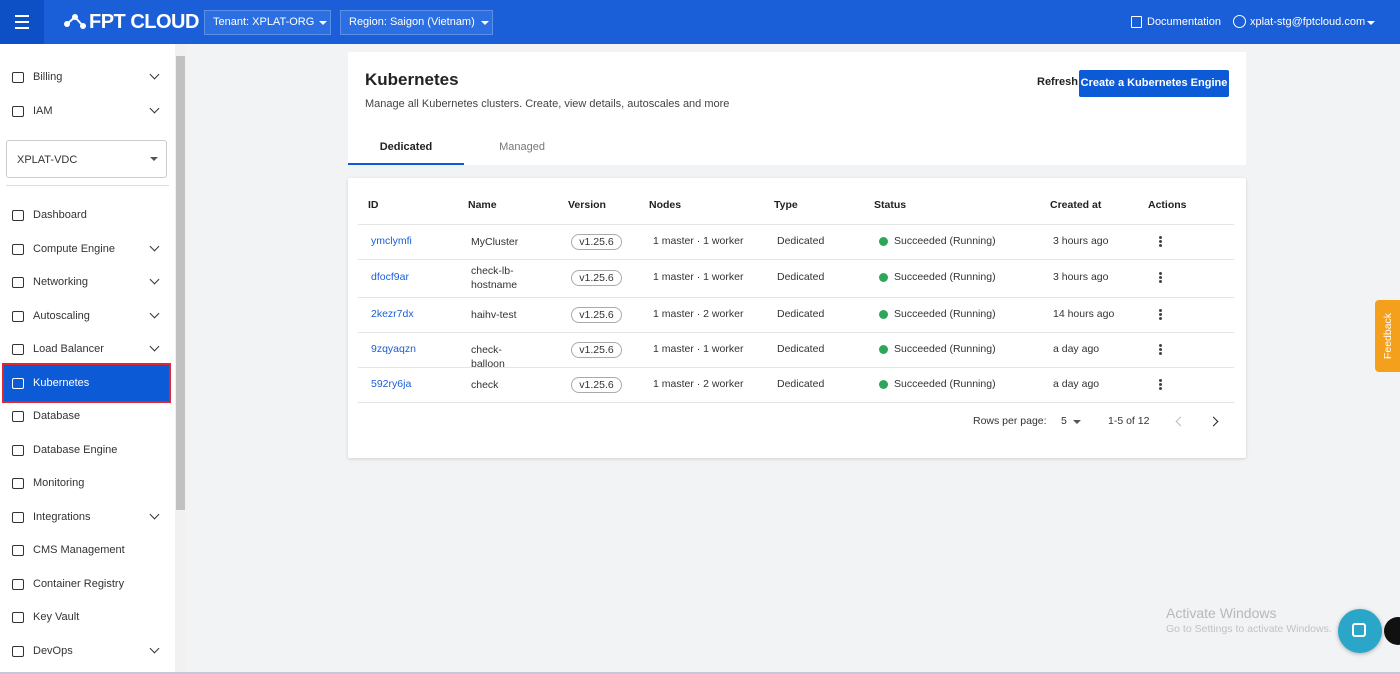 This screenshot has height=674, width=1400. What do you see at coordinates (390, 277) in the screenshot?
I see `cluster-id: dfocf9ar` at bounding box center [390, 277].